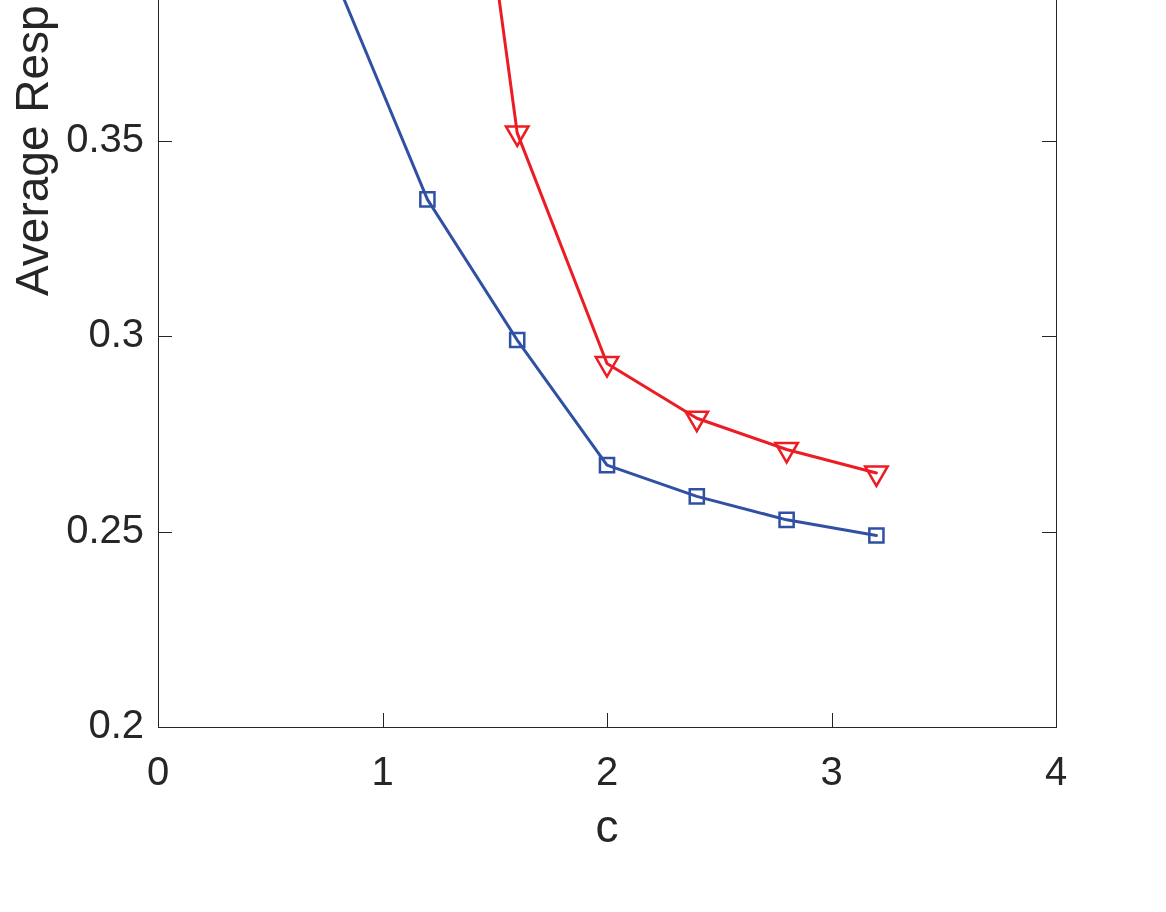 Image resolution: width=1166 pixels, height=912 pixels. Describe the element at coordinates (1056, 771) in the screenshot. I see `x-tick-label: 4` at that location.